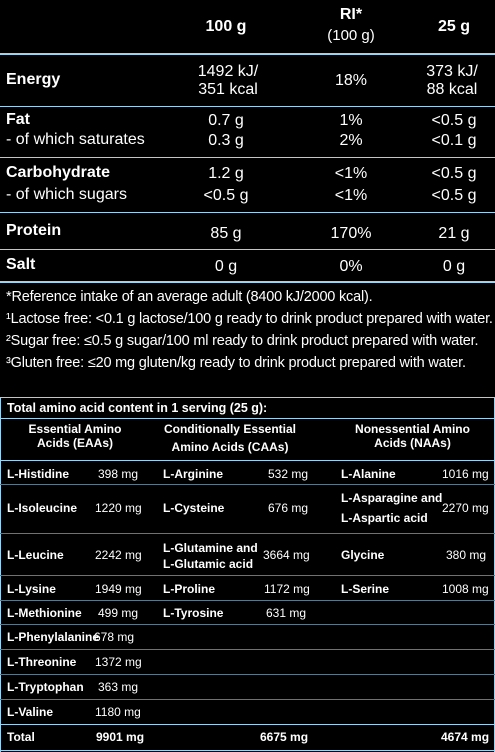 The image size is (495, 752). Describe the element at coordinates (53, 637) in the screenshot. I see `eaa-name: L-Phenylalanine` at that location.